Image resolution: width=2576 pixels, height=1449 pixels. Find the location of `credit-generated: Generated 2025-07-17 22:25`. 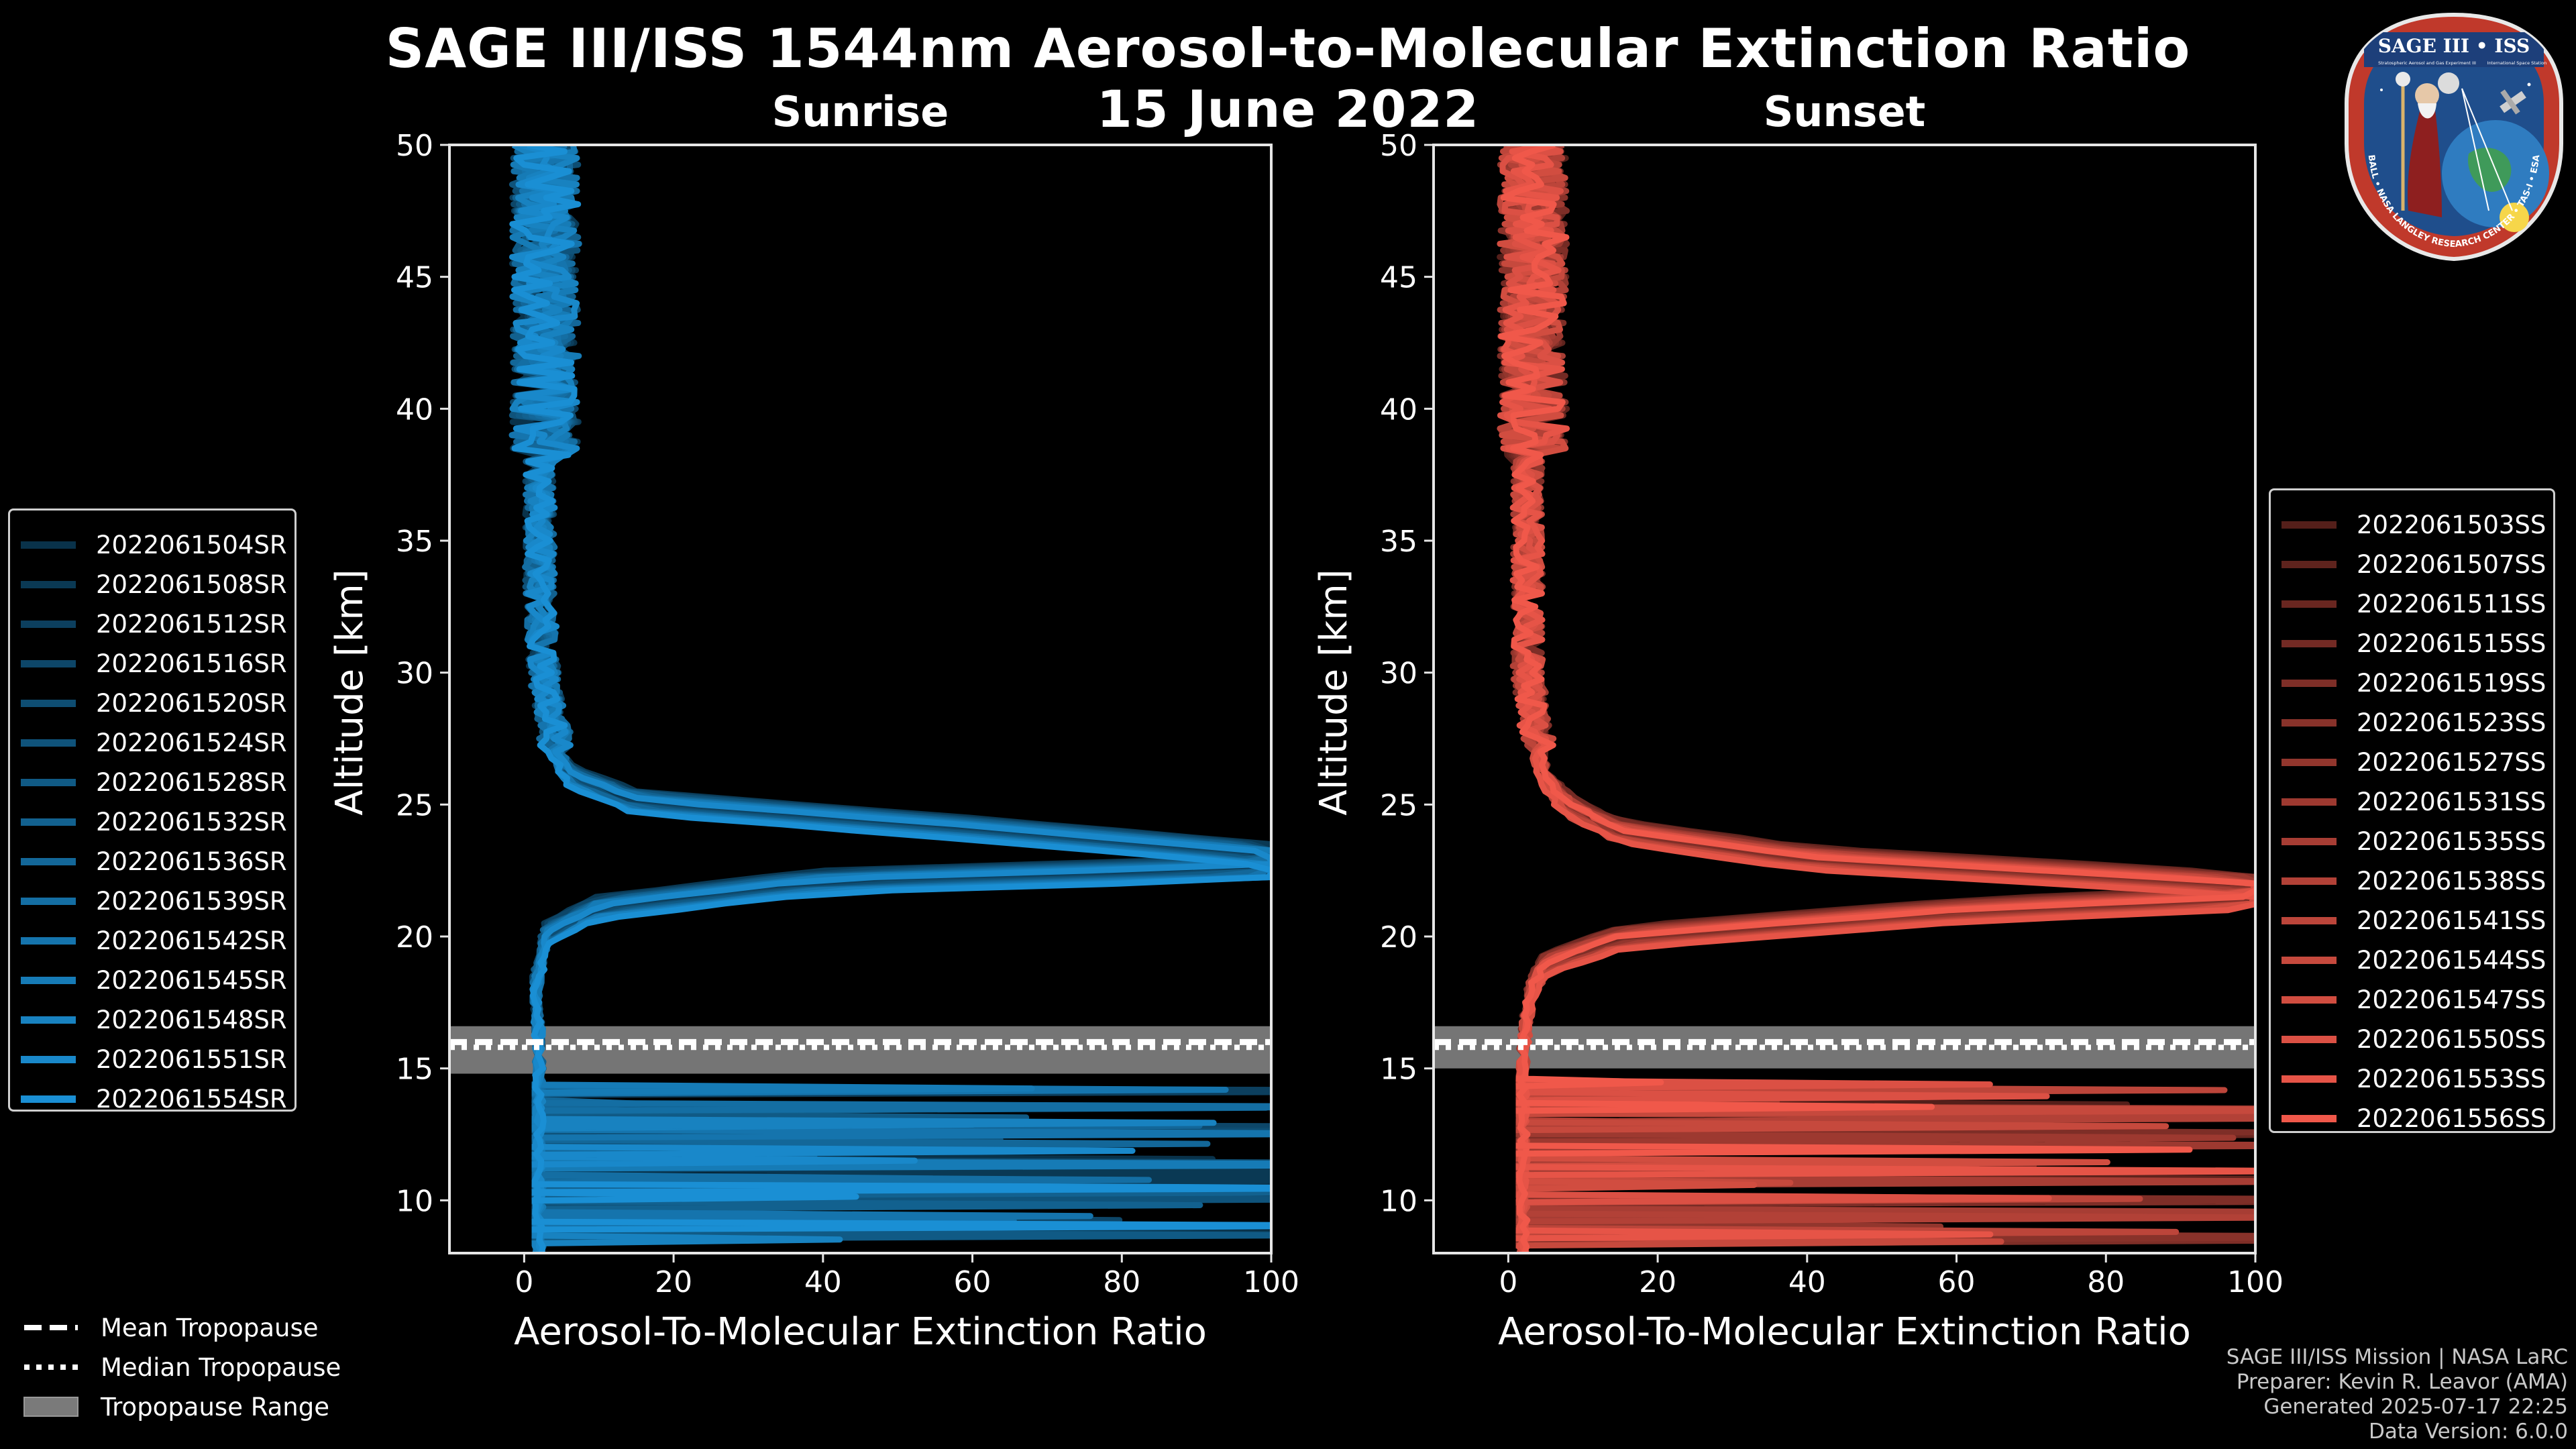

credit-generated: Generated 2025-07-17 22:25 is located at coordinates (2415, 1407).